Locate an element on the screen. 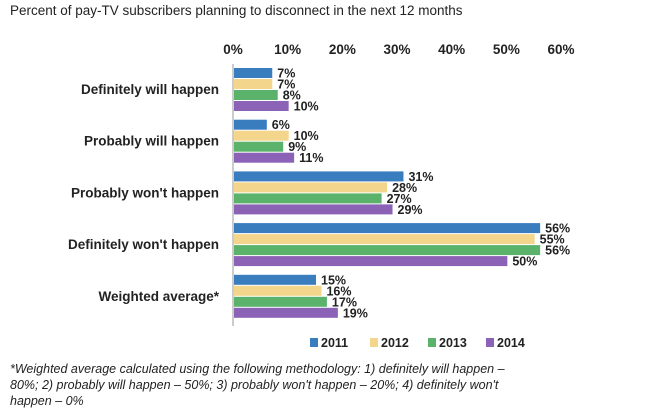 The height and width of the screenshot is (417, 645). data-label: 15% is located at coordinates (333, 280).